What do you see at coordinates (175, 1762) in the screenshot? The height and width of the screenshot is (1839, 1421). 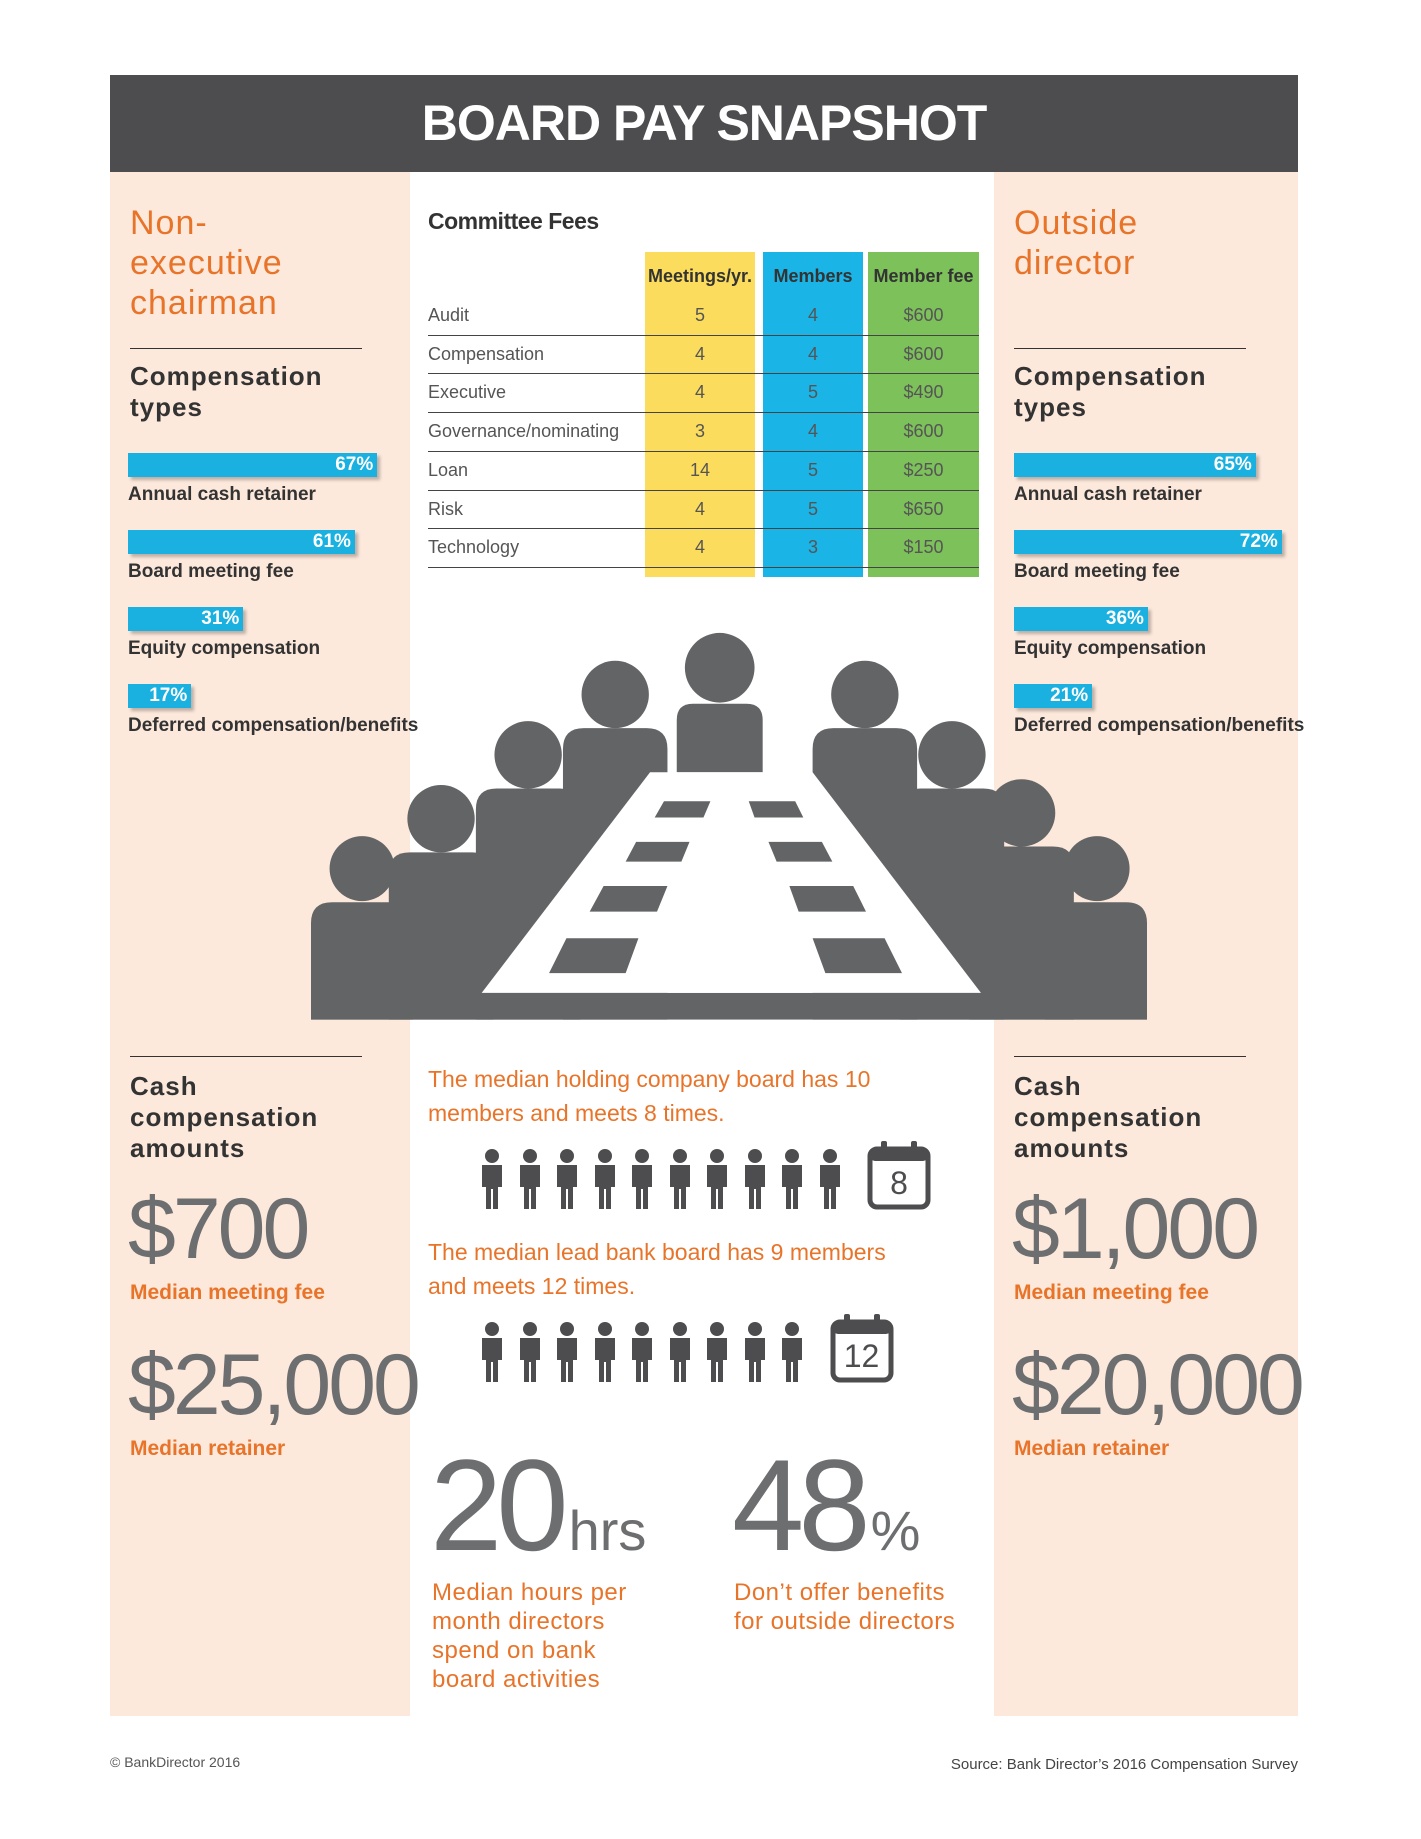 I see `footer-left: © BankDirector 2016` at bounding box center [175, 1762].